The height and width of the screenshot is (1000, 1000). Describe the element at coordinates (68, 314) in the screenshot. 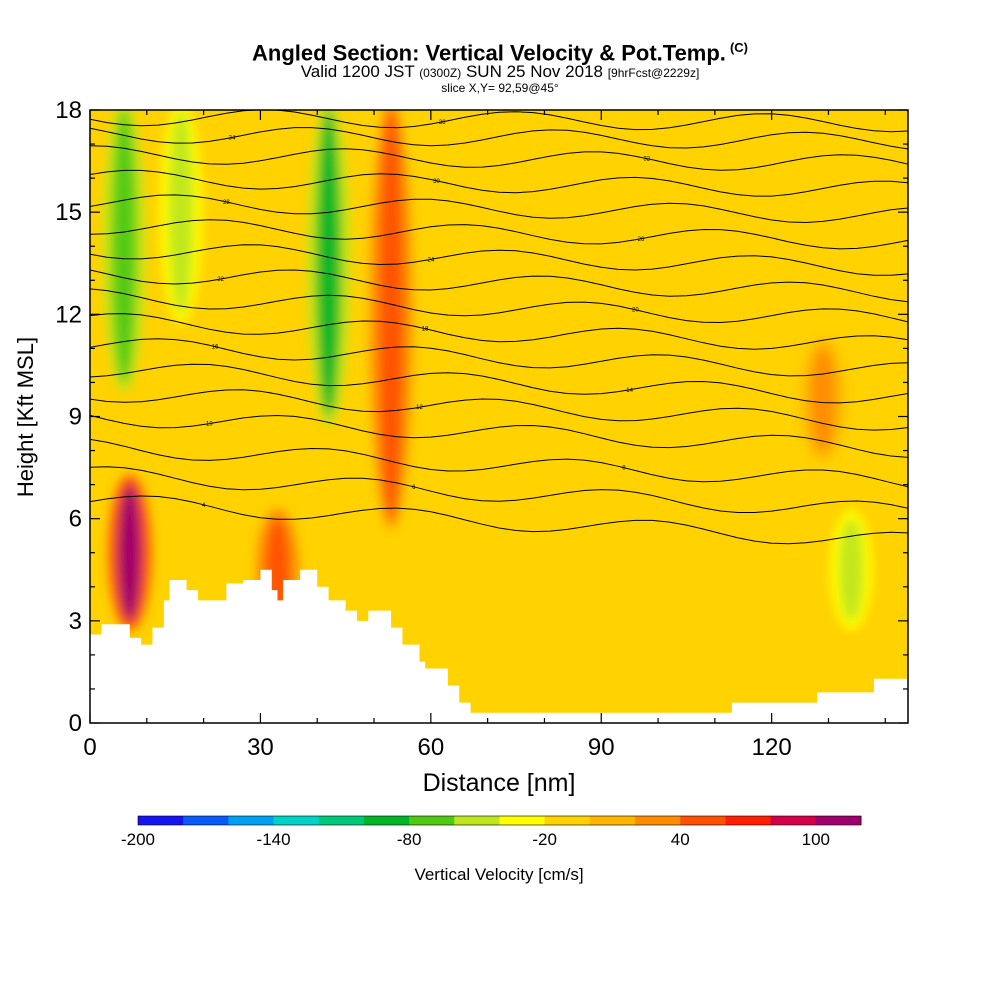

I see `y-tick-label-12: 12` at that location.